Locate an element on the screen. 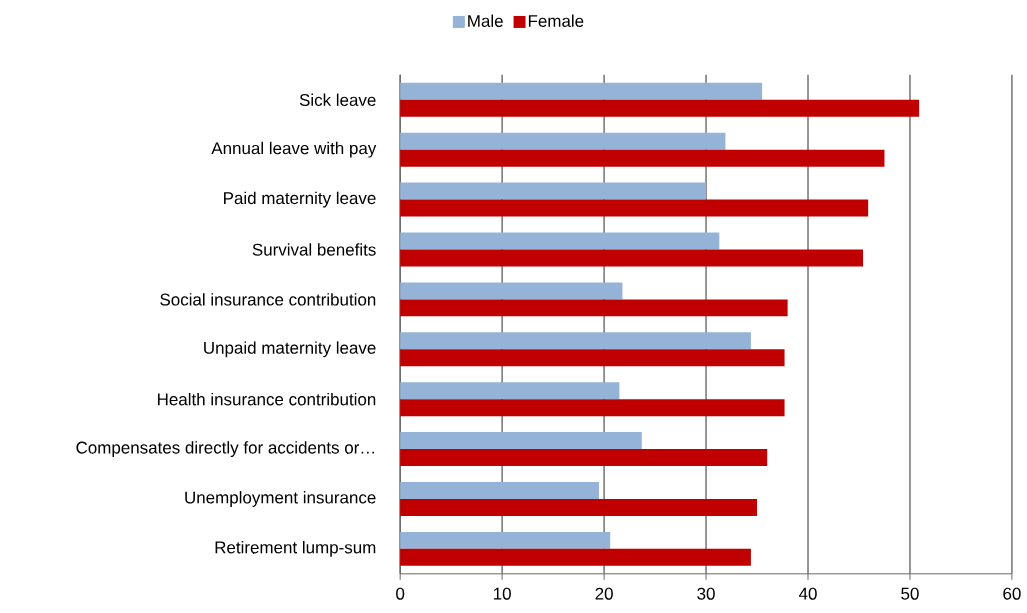 The image size is (1027, 613). x-tick-label: 0 is located at coordinates (400, 593).